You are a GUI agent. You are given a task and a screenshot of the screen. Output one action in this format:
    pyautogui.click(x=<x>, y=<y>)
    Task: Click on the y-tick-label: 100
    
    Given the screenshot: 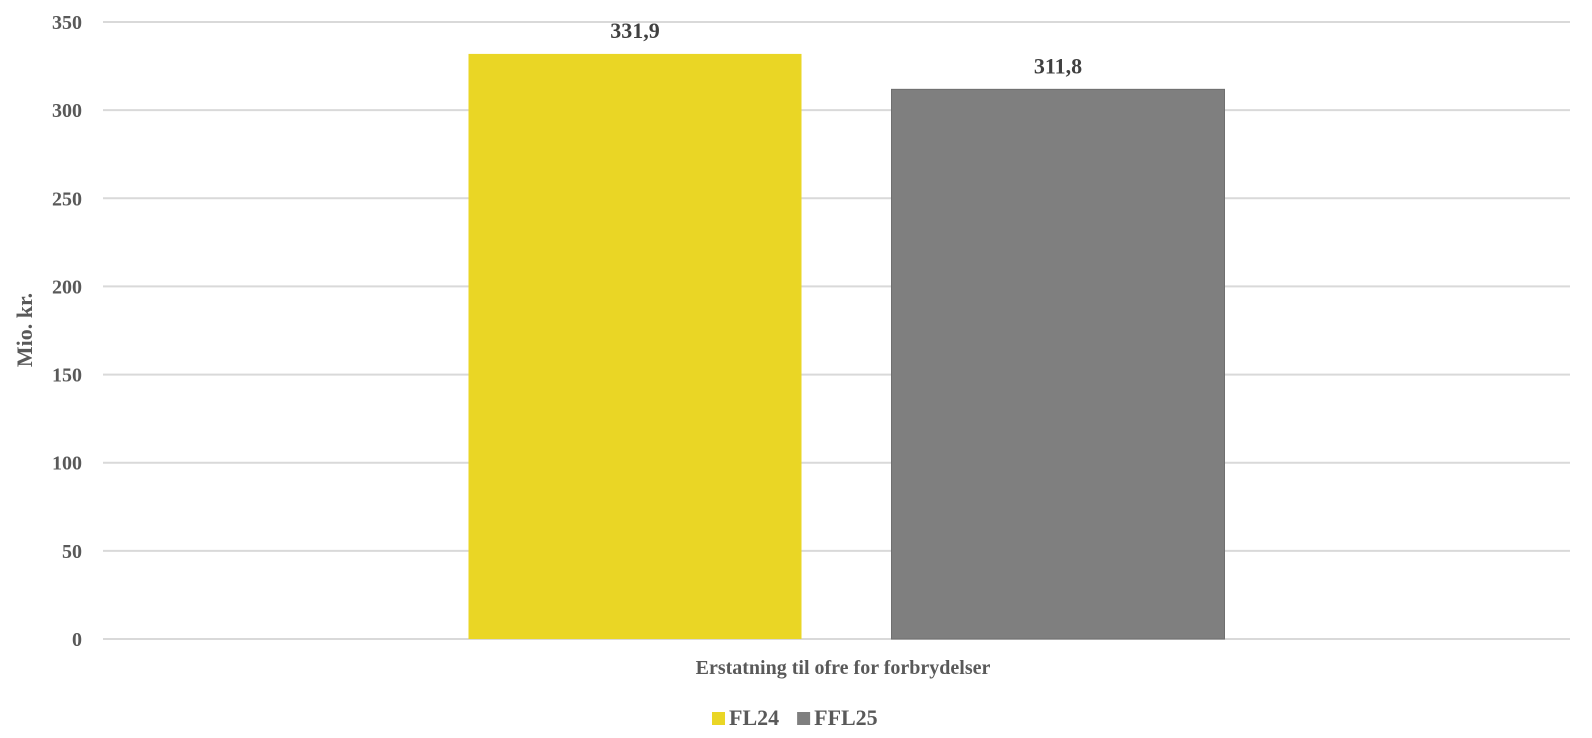 What is the action you would take?
    pyautogui.click(x=67, y=464)
    